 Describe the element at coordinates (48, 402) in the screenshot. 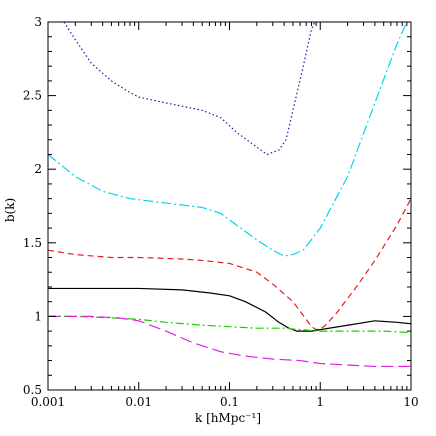

I see `x-tick-label: 0.001` at that location.